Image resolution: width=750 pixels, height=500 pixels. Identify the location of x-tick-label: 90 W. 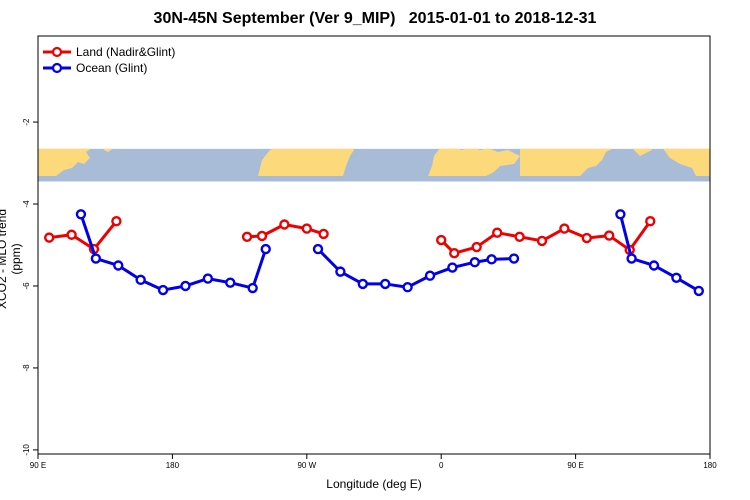
(306, 465).